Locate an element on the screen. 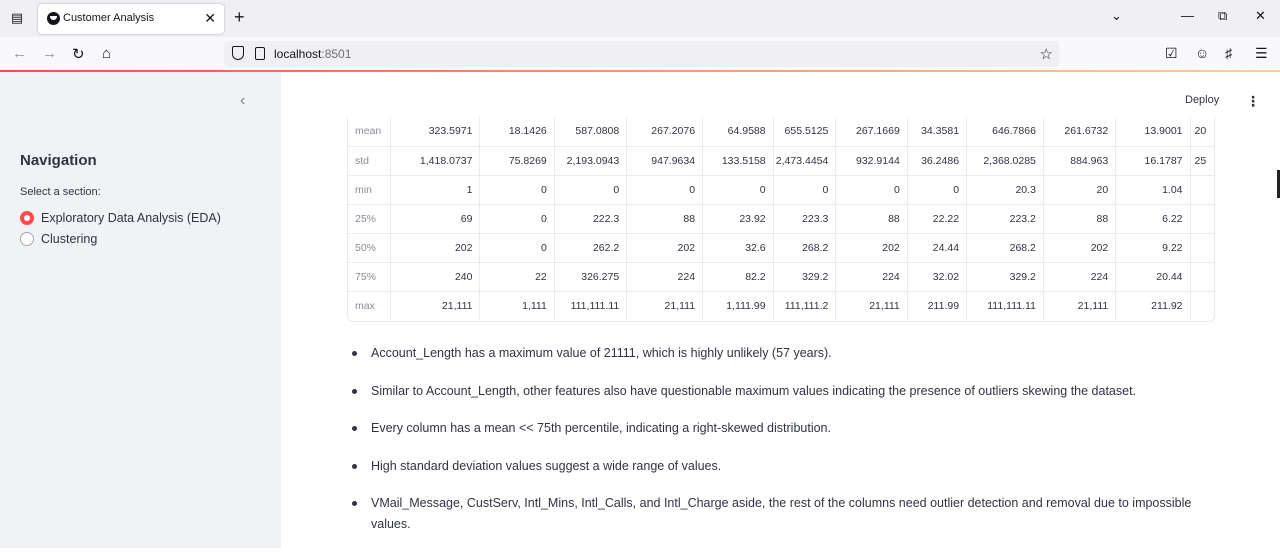 This screenshot has height=552, width=1280. table-cell: 211.92 is located at coordinates (1153, 305).